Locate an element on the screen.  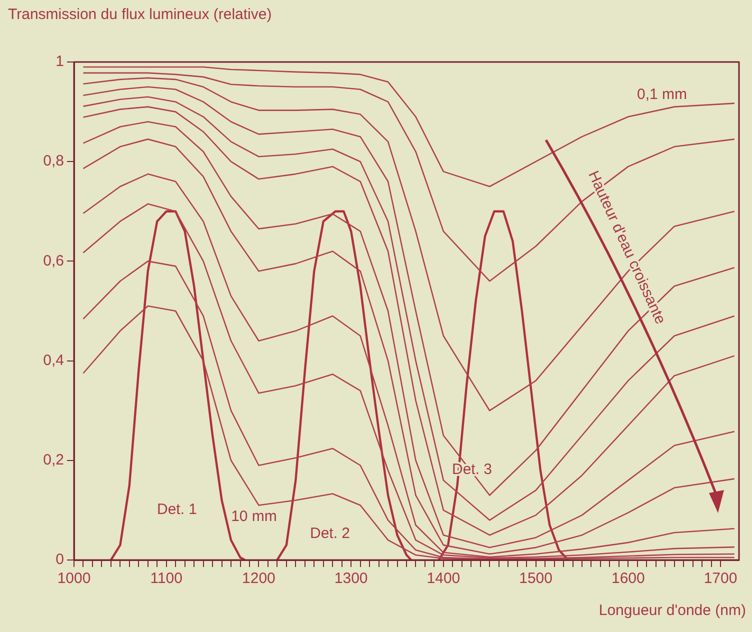
x-tick-label: 1300 is located at coordinates (351, 579).